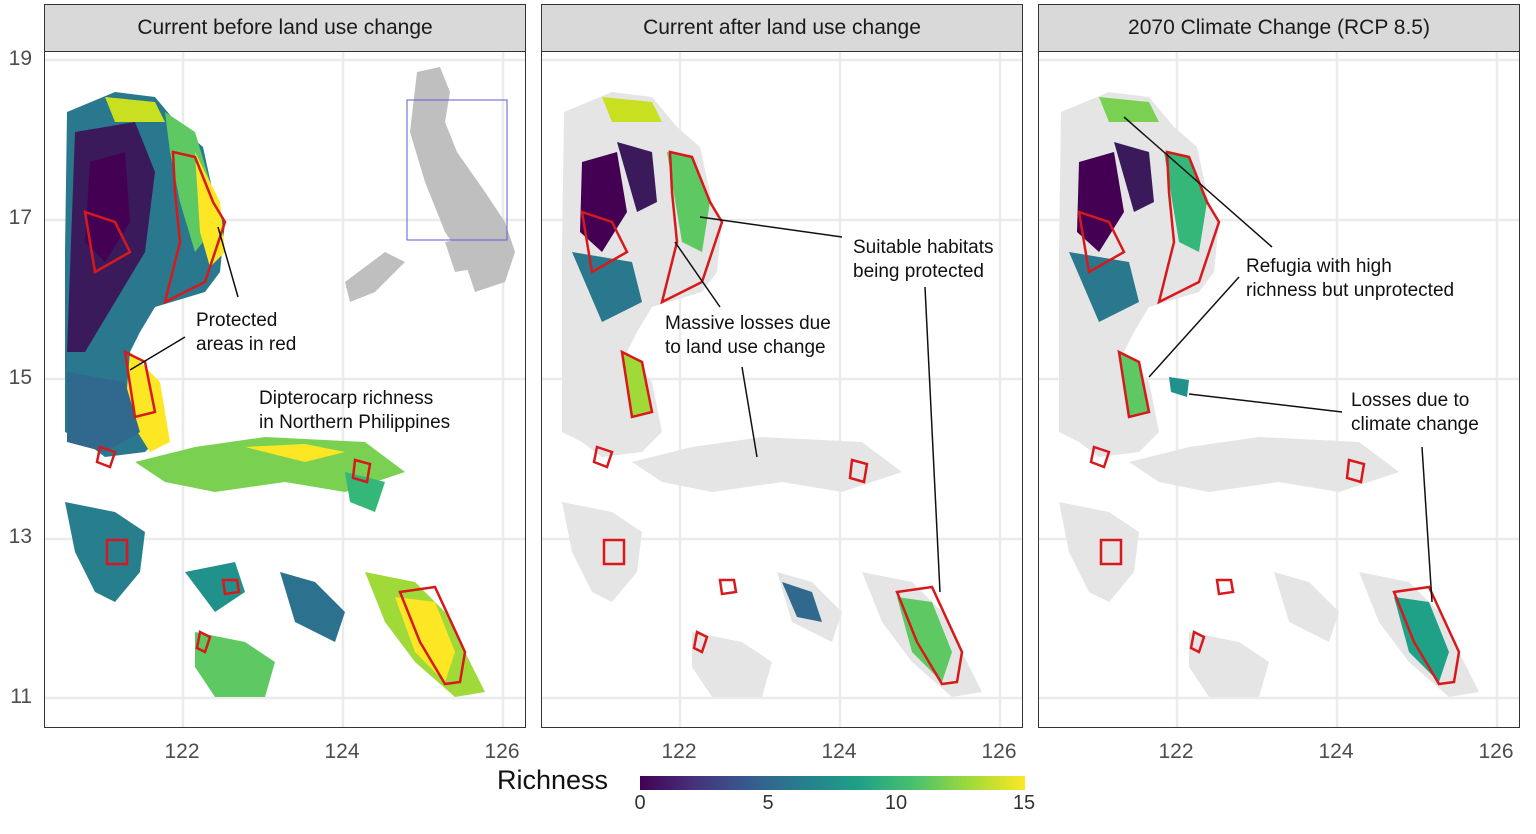 This screenshot has width=1536, height=834. Describe the element at coordinates (768, 803) in the screenshot. I see `legend-label-5: 5` at that location.